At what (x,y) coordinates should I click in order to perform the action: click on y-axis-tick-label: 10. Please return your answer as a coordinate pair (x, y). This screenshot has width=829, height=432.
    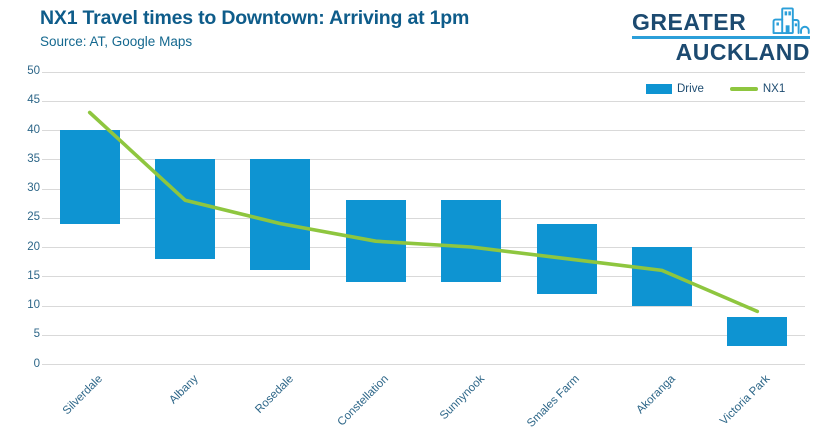
    Looking at the image, I should click on (33, 305).